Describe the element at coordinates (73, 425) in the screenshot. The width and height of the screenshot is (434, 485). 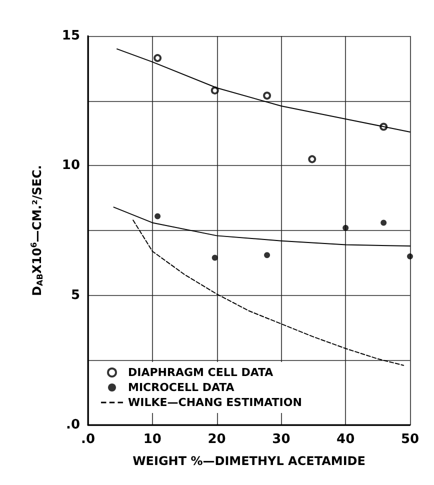
I see `y-tick-label: .0` at that location.